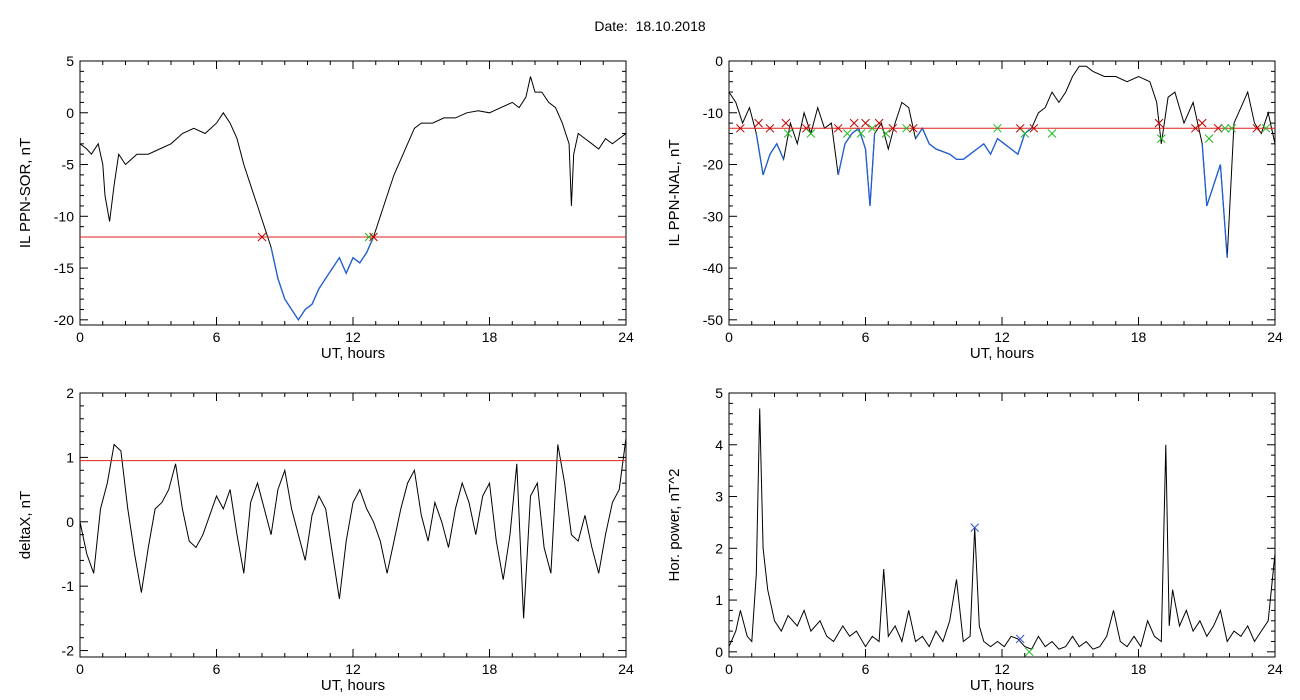 The height and width of the screenshot is (700, 1300). I want to click on y-tick-label: -20, so click(64, 320).